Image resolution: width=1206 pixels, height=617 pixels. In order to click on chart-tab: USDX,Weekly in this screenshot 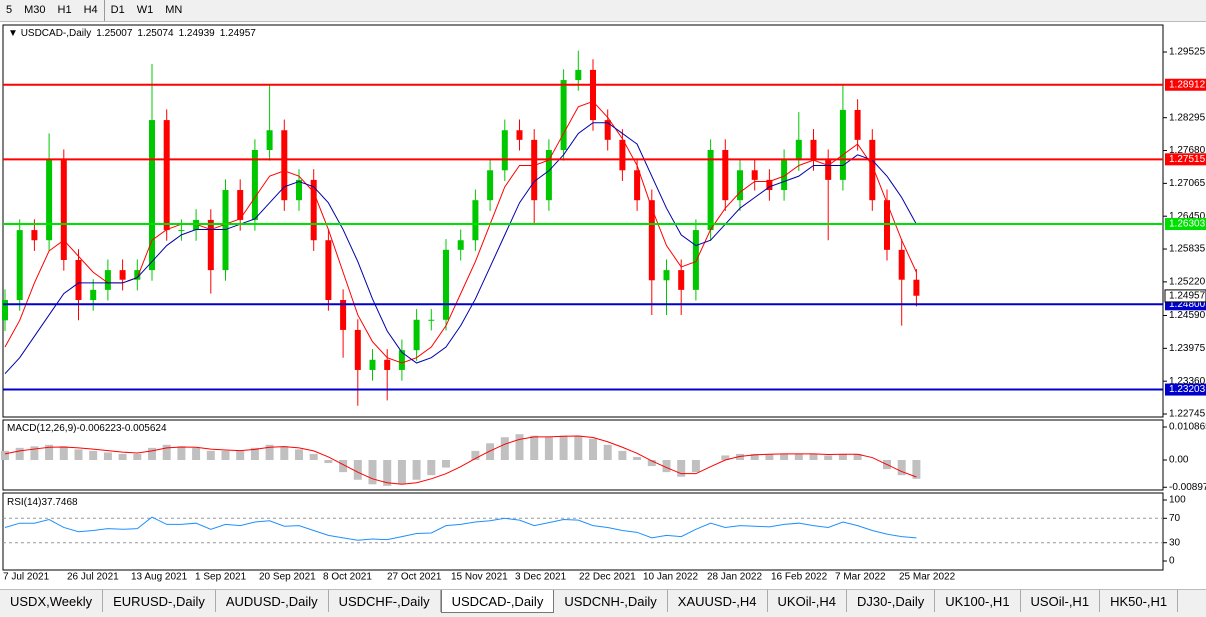, I will do `click(52, 601)`.